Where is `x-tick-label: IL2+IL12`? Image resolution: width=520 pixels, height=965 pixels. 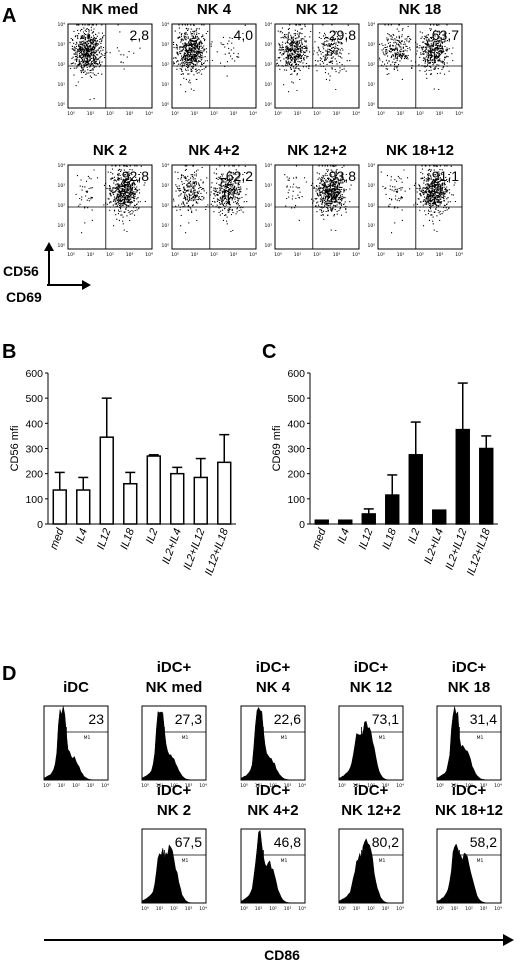 x-tick-label: IL2+IL12 is located at coordinates (195, 549).